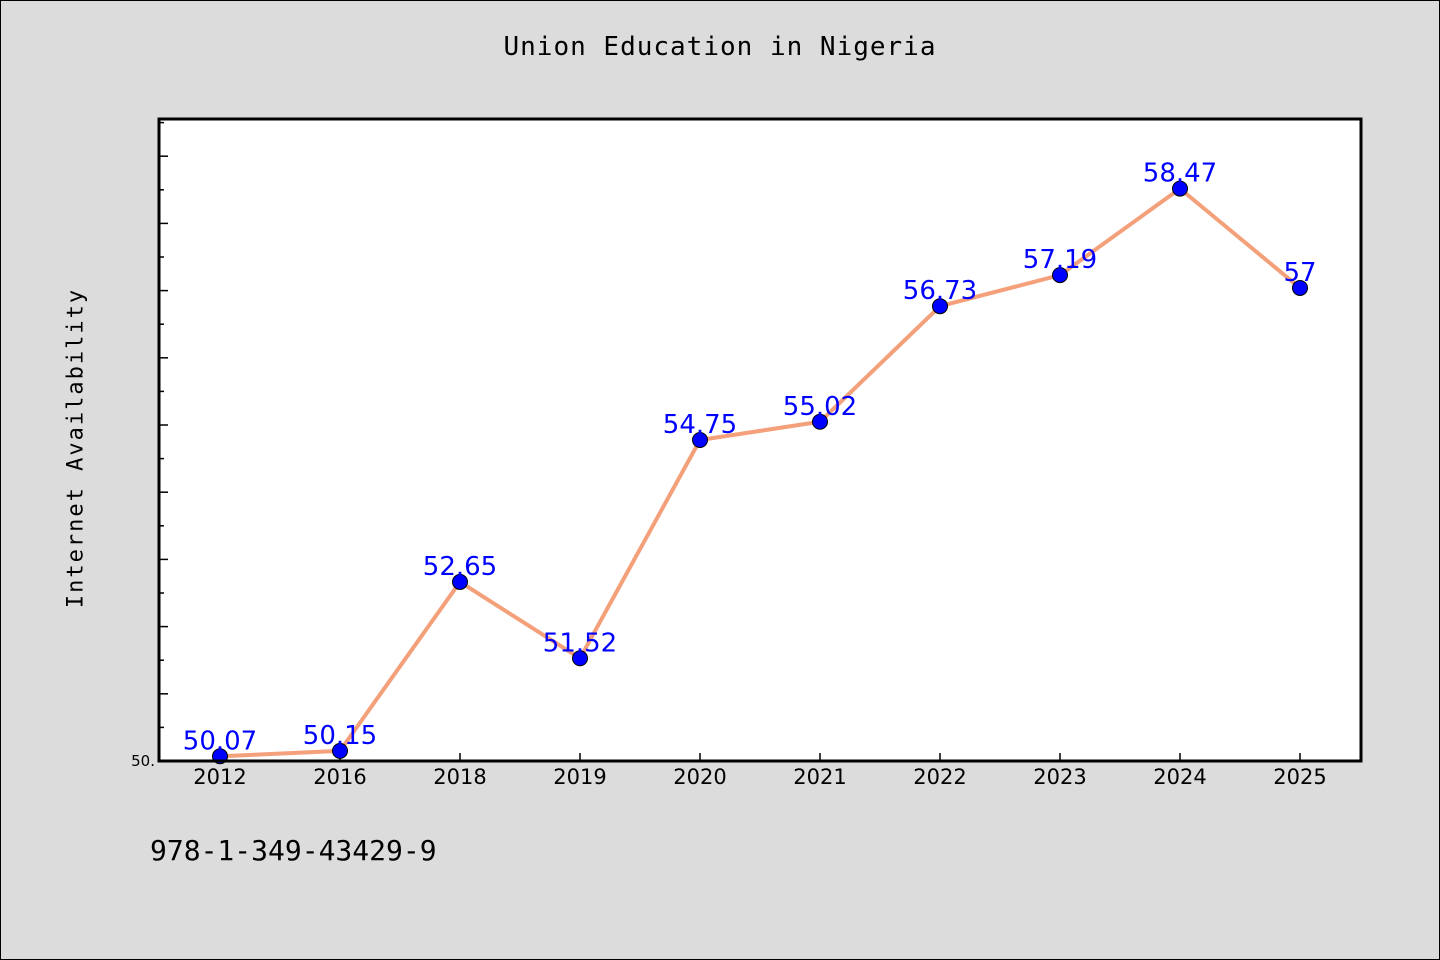 The image size is (1440, 960). I want to click on data-point-2018, so click(460, 581).